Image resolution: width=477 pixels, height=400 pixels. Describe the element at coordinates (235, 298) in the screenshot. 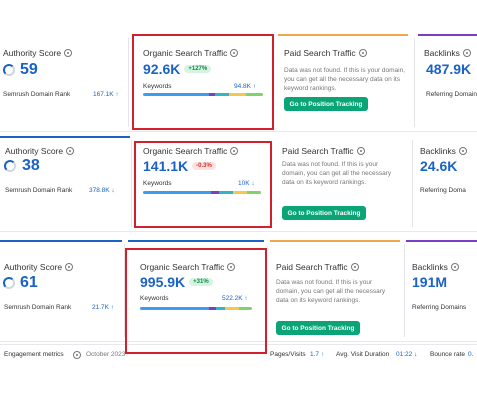

I see `keywords-value: 522.2K ↑` at that location.